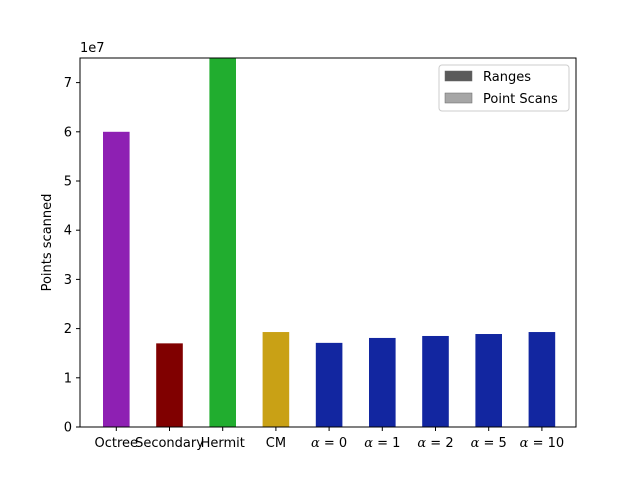 This screenshot has height=480, width=640. What do you see at coordinates (68, 280) in the screenshot?
I see `y-tick-label-3: 3` at bounding box center [68, 280].